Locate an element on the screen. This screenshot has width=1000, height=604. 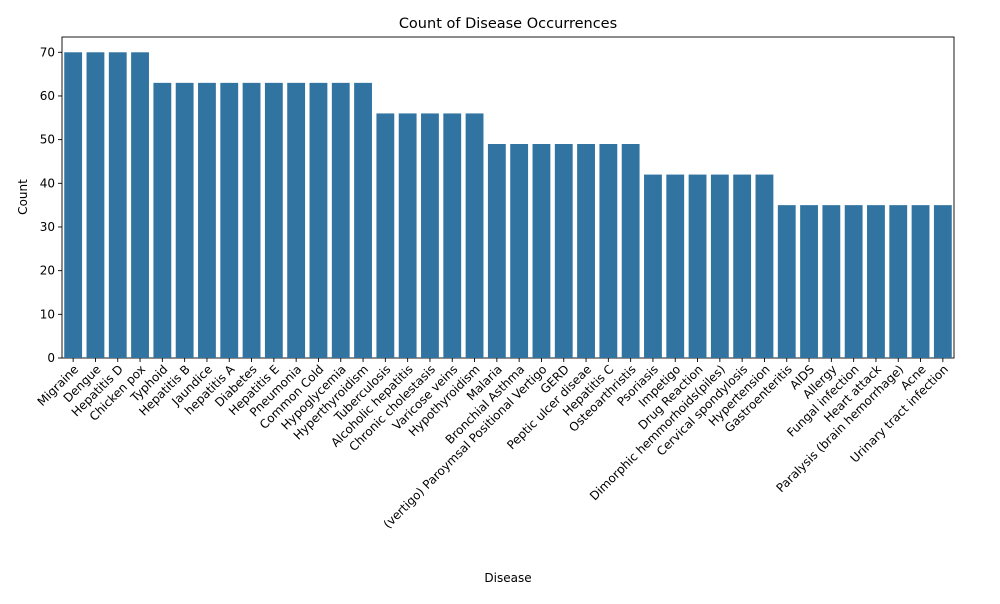
y-axis-label: Count is located at coordinates (23, 197).